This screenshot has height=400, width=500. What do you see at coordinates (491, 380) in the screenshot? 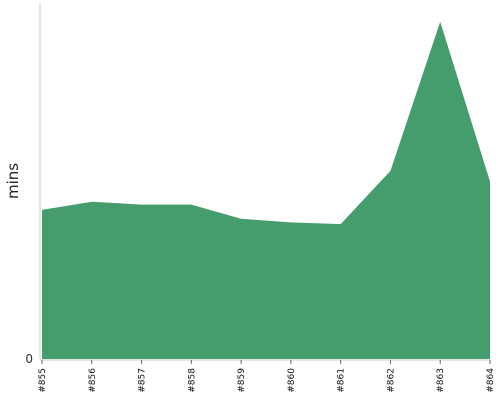
I see `x-tick-label: #864` at bounding box center [491, 380].